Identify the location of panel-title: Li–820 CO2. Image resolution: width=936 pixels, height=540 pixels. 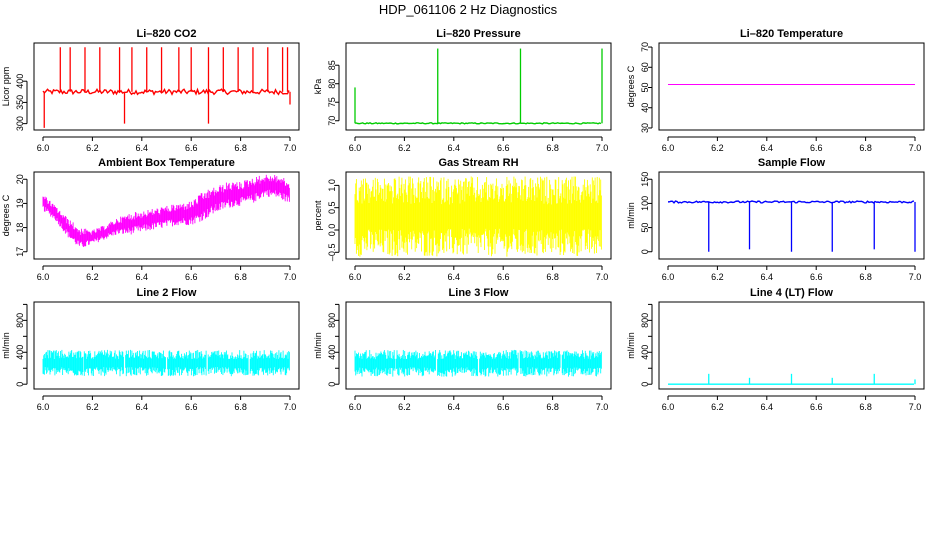
(167, 34).